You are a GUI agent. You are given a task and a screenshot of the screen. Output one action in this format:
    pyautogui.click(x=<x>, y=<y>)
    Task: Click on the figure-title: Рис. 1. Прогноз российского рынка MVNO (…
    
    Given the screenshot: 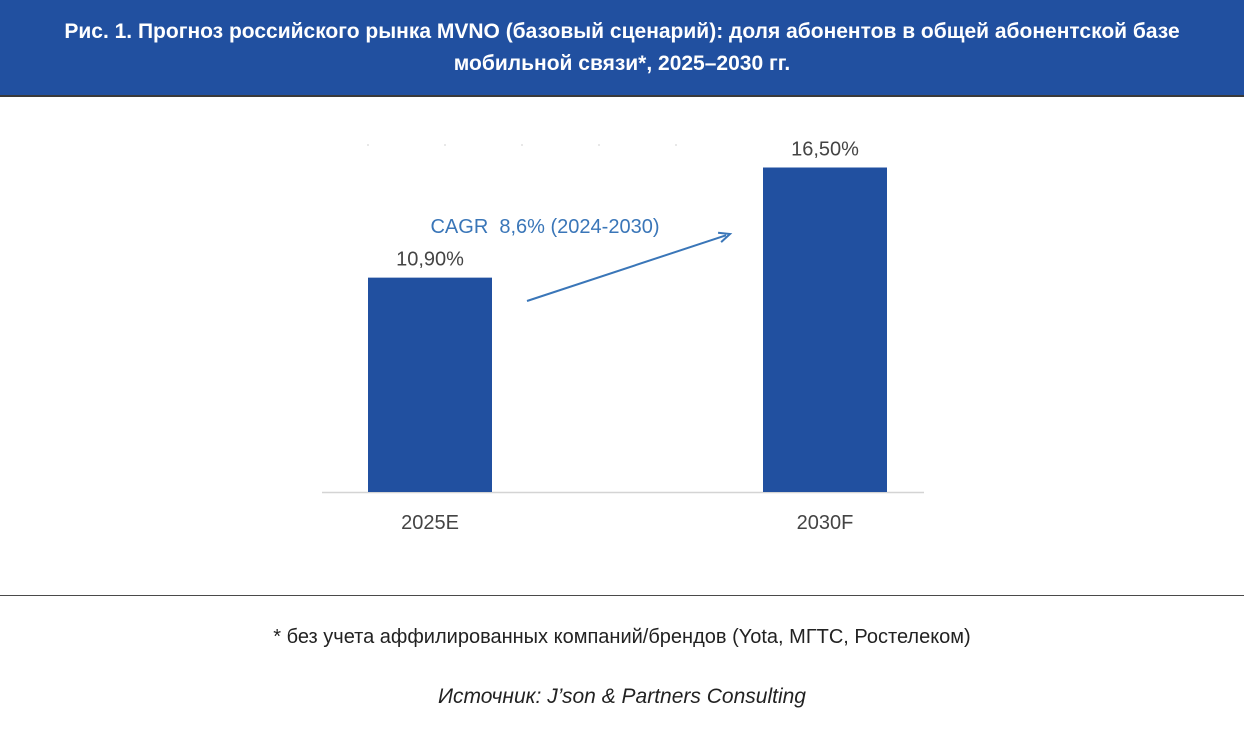 What is the action you would take?
    pyautogui.click(x=622, y=47)
    